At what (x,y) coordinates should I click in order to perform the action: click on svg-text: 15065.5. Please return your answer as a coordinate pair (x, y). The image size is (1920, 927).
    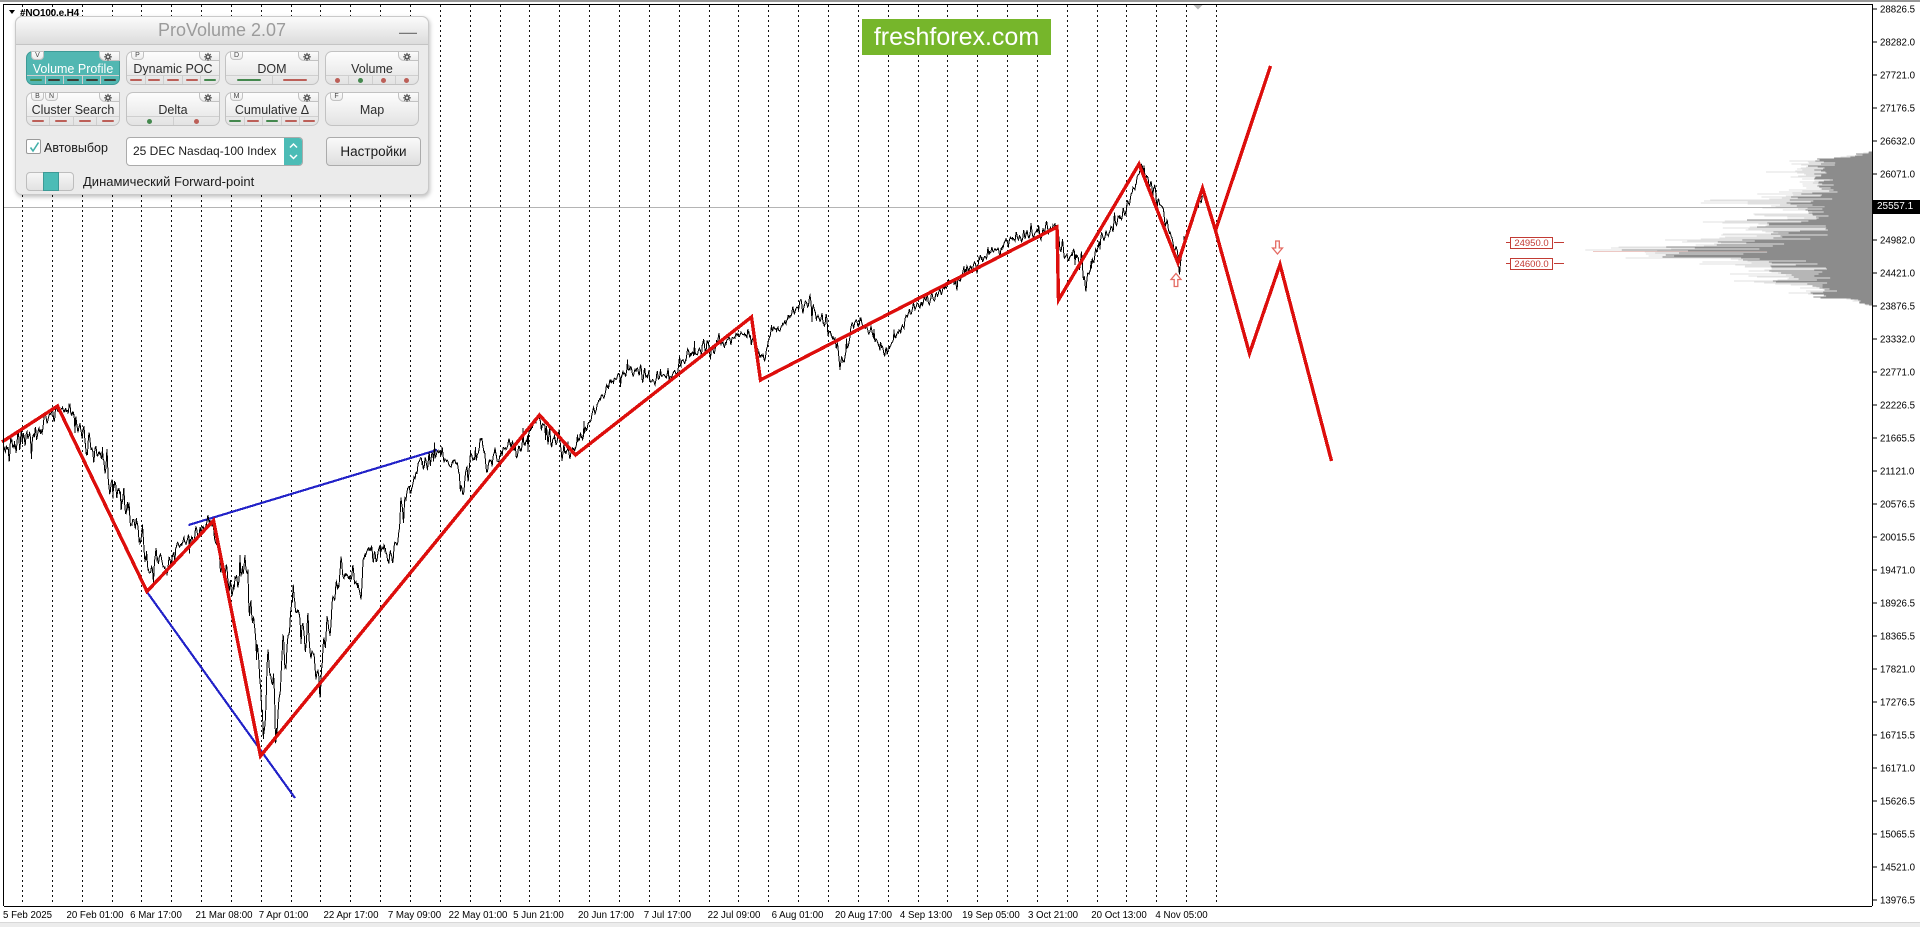
    Looking at the image, I should click on (1897, 835).